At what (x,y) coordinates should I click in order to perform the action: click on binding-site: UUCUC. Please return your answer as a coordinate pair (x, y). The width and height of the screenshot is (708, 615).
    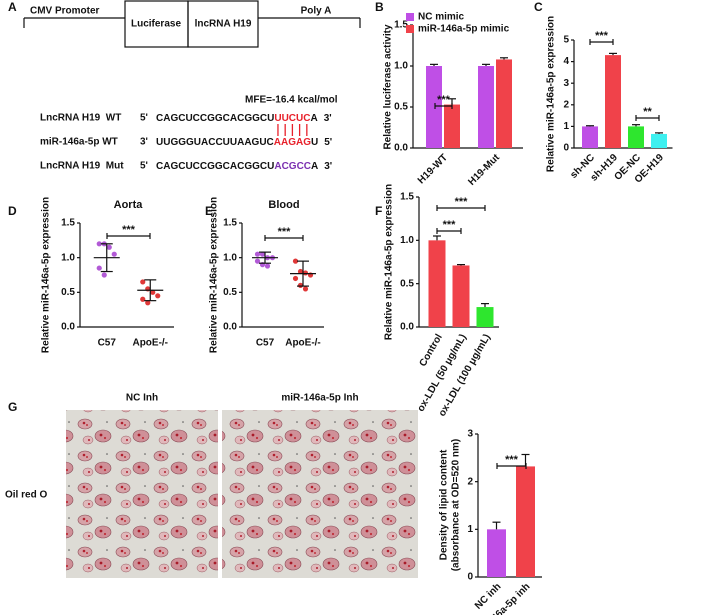
    Looking at the image, I should click on (292, 118).